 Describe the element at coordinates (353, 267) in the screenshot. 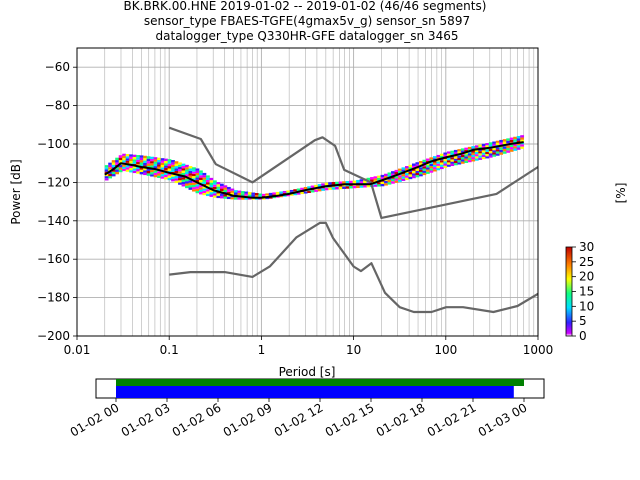

I see `nlnm-curve` at that location.